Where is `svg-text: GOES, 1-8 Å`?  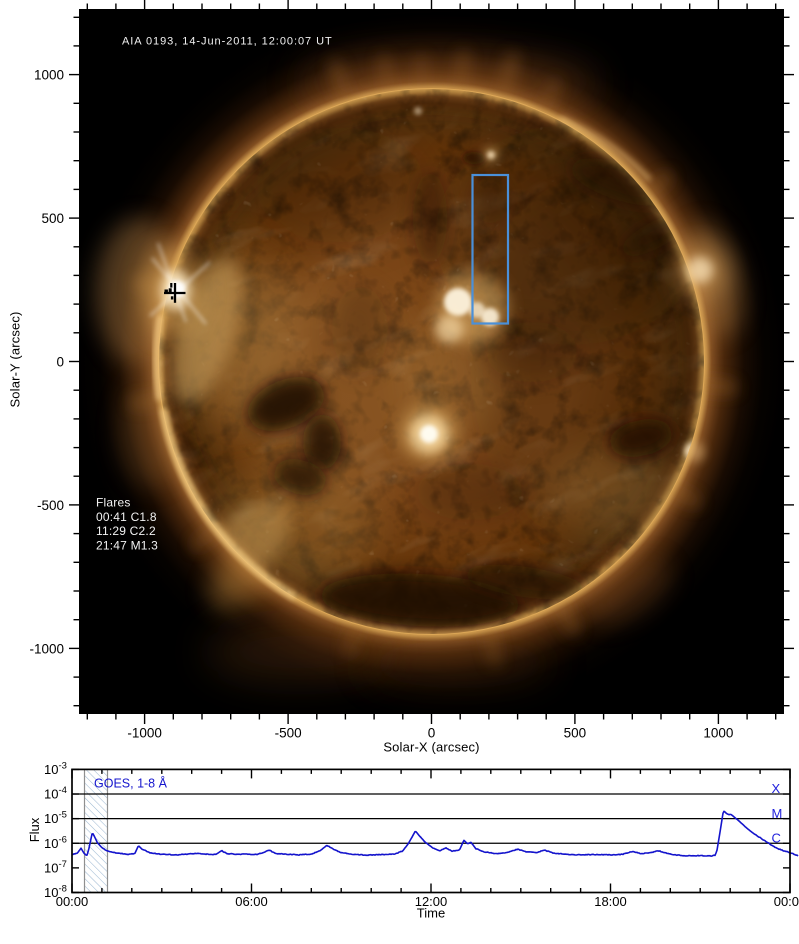
svg-text: GOES, 1-8 Å is located at coordinates (131, 783).